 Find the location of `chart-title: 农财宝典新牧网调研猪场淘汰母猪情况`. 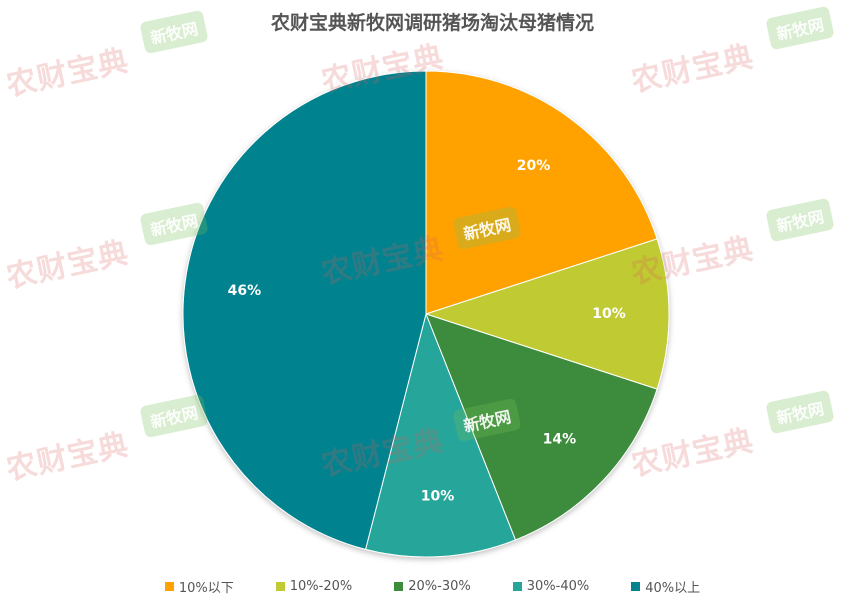

chart-title: 农财宝典新牧网调研猪场淘汰母猪情况 is located at coordinates (432, 23).